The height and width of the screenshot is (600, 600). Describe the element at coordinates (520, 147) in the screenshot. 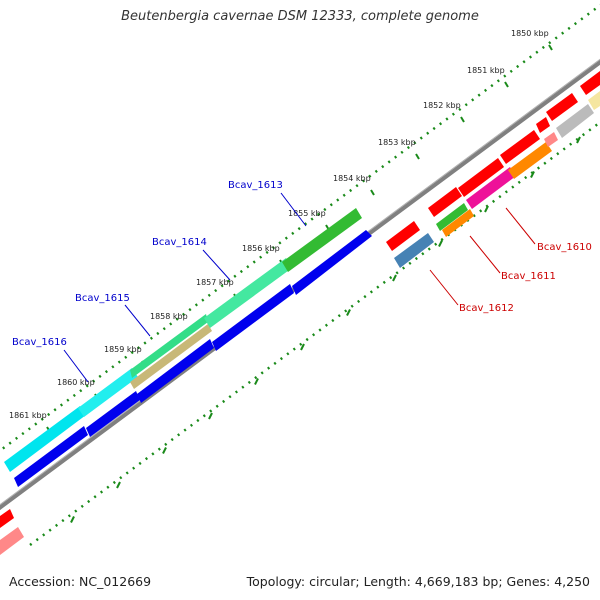

I see `gene-red-d` at that location.